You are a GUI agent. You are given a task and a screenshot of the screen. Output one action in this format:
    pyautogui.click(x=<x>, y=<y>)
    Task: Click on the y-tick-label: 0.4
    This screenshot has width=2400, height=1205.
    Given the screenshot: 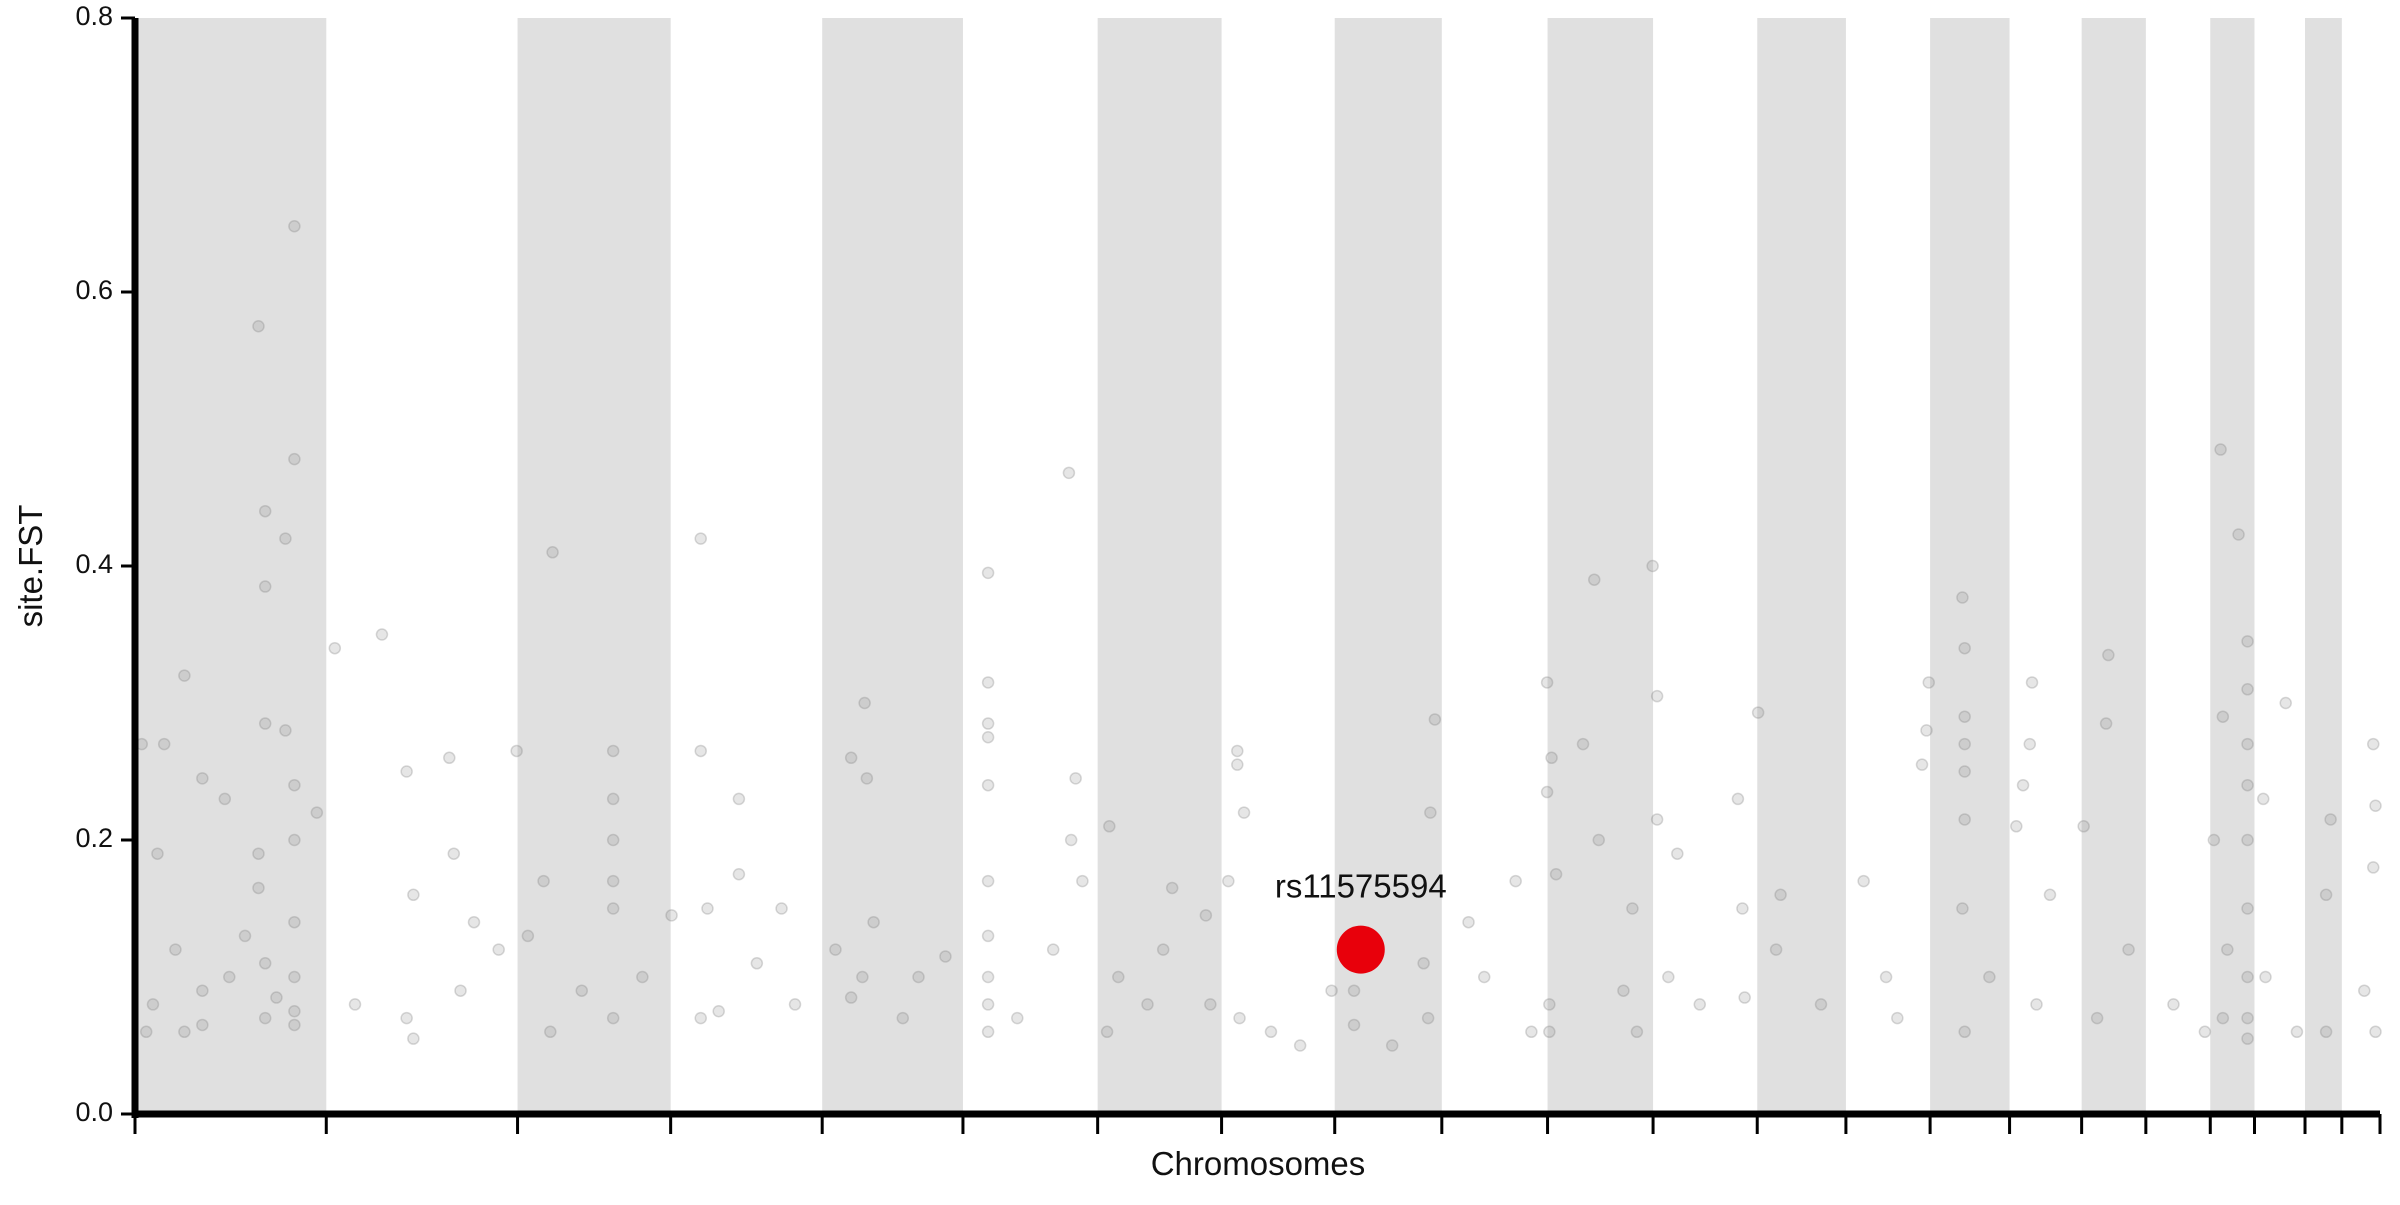 What is the action you would take?
    pyautogui.click(x=94, y=564)
    